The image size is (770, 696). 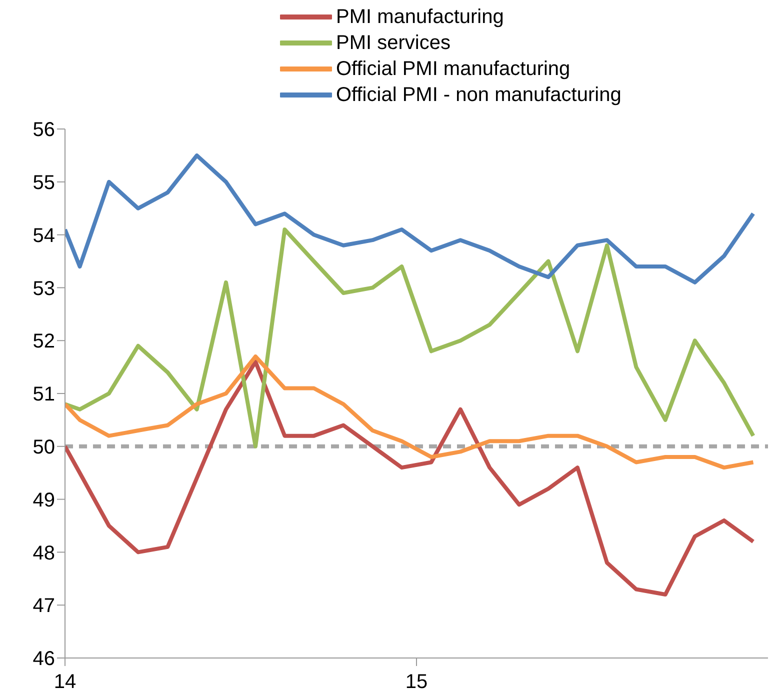 What do you see at coordinates (43, 395) in the screenshot?
I see `y-tick-label: 51` at bounding box center [43, 395].